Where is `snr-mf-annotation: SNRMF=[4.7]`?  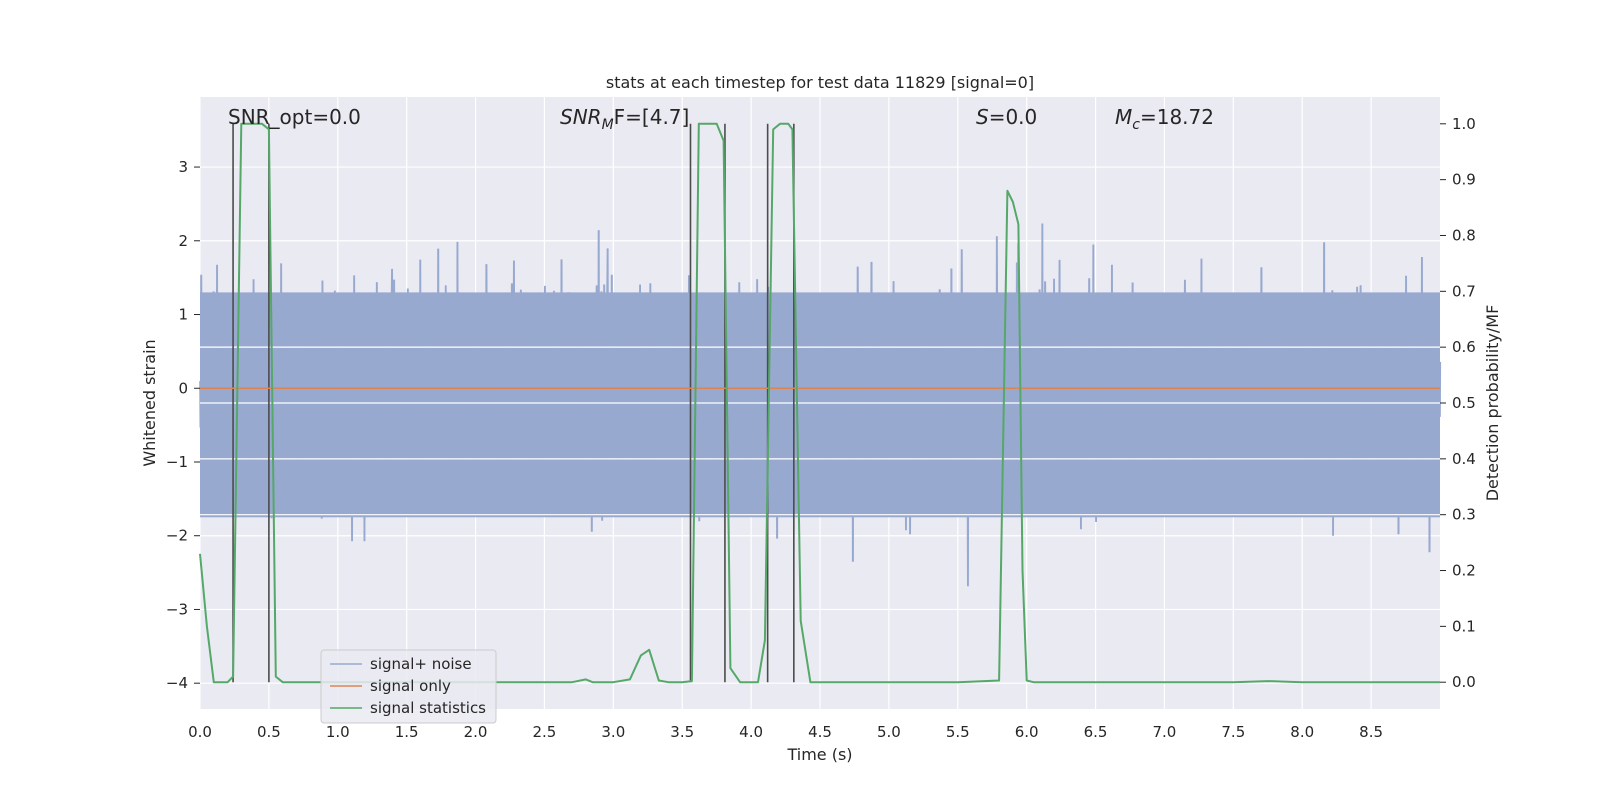 snr-mf-annotation: SNRMF=[4.7] is located at coordinates (624, 119).